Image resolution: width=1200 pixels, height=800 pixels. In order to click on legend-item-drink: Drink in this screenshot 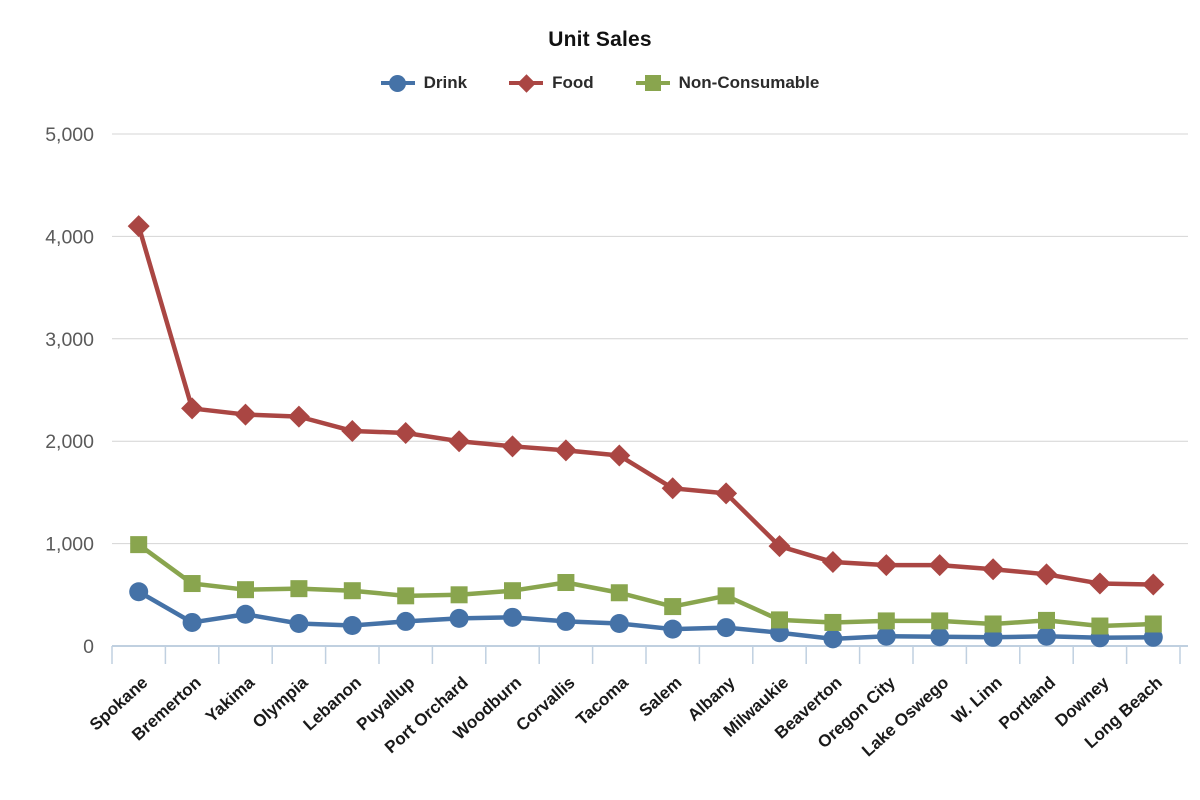, I will do `click(424, 83)`.